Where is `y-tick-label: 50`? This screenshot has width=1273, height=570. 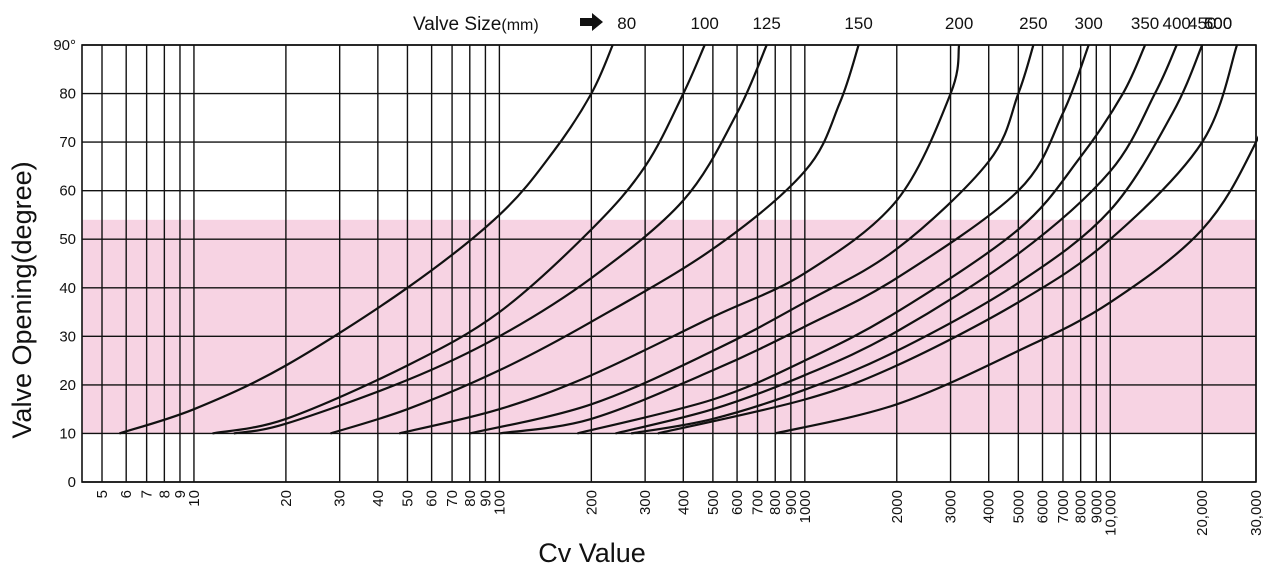 y-tick-label: 50 is located at coordinates (67, 239).